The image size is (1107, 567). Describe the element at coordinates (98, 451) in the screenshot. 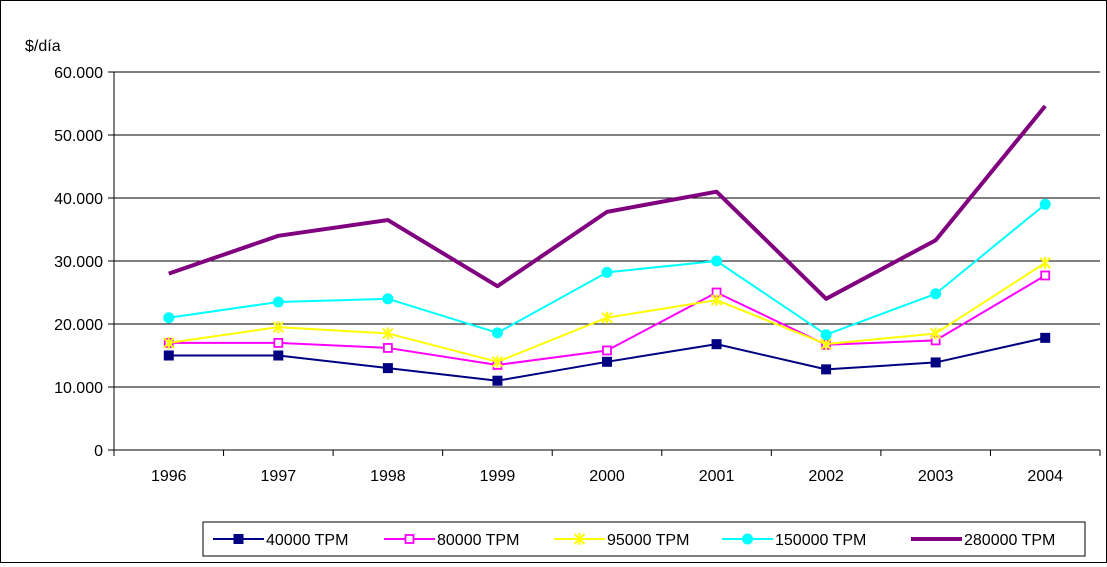

I see `y-tick-label: 0` at that location.